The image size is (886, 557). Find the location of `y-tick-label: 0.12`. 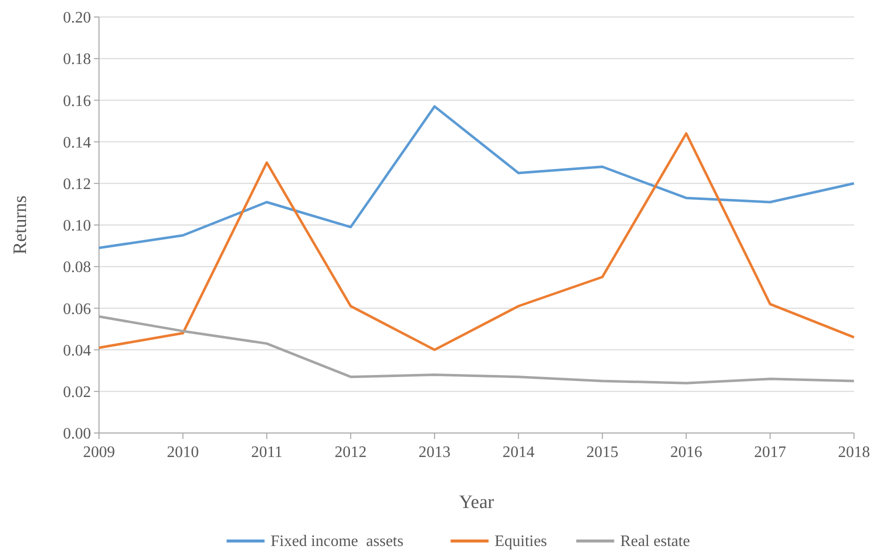

y-tick-label: 0.12 is located at coordinates (77, 184).